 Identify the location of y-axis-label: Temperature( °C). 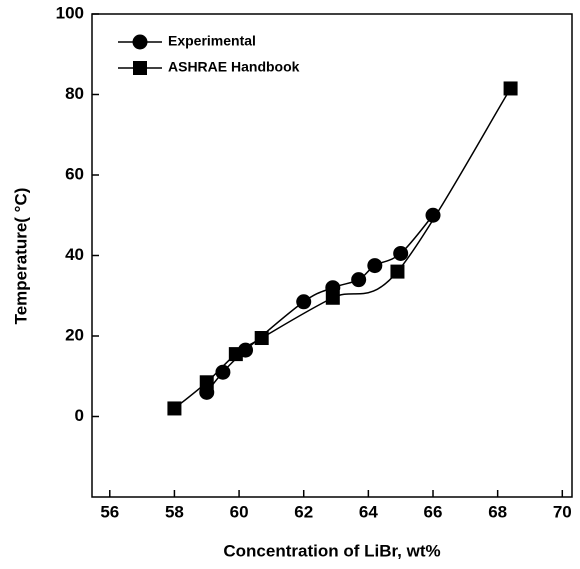
(20, 256).